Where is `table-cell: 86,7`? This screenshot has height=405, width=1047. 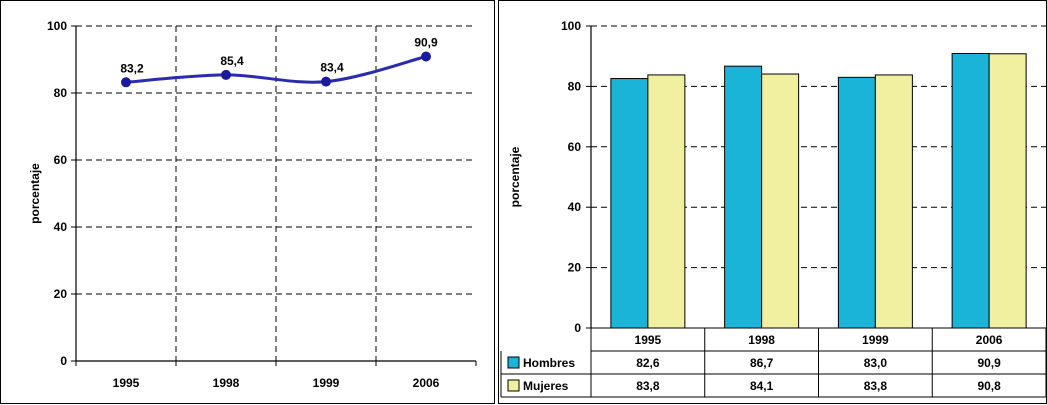 table-cell: 86,7 is located at coordinates (762, 363).